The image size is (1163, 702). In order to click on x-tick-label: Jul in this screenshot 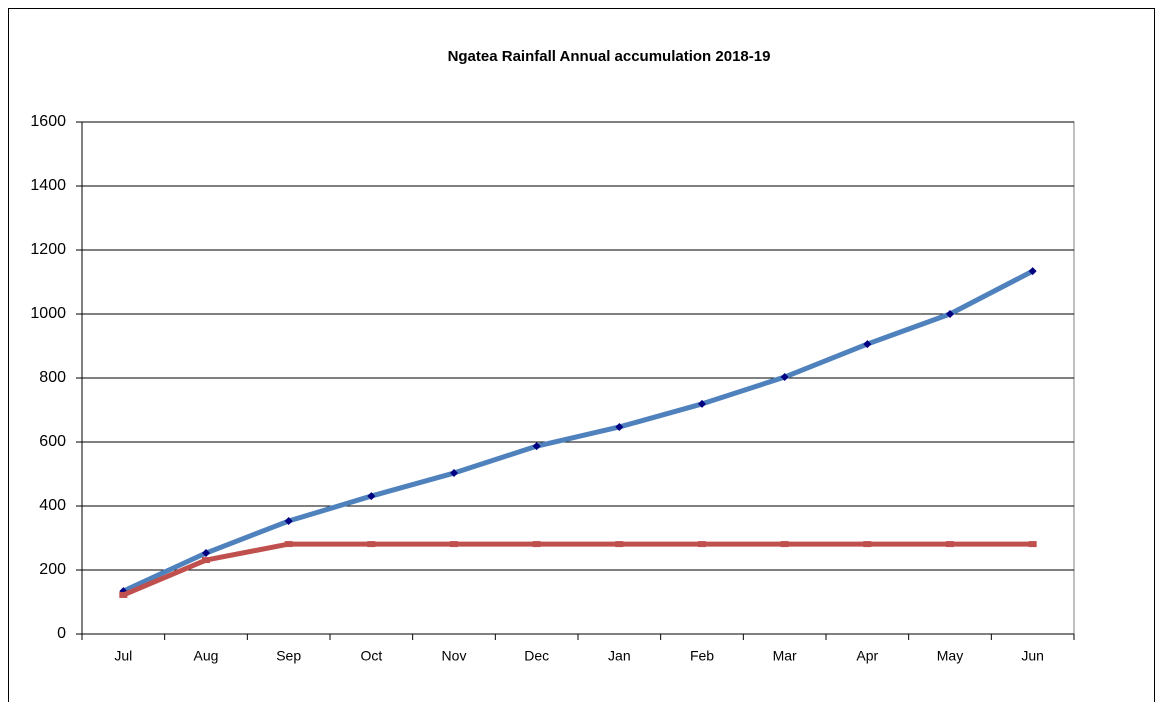, I will do `click(123, 656)`.